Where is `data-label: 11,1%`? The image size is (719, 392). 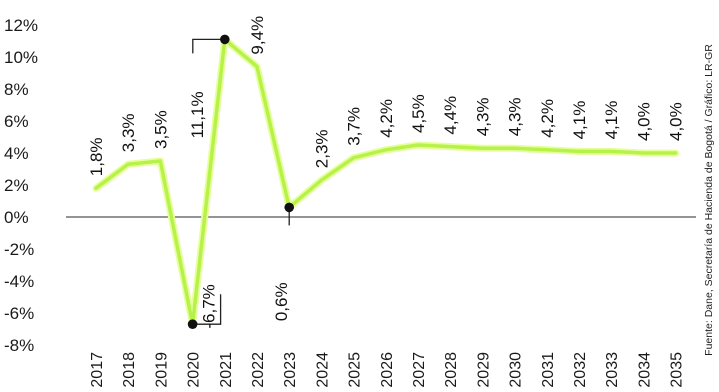 data-label: 11,1% is located at coordinates (197, 114).